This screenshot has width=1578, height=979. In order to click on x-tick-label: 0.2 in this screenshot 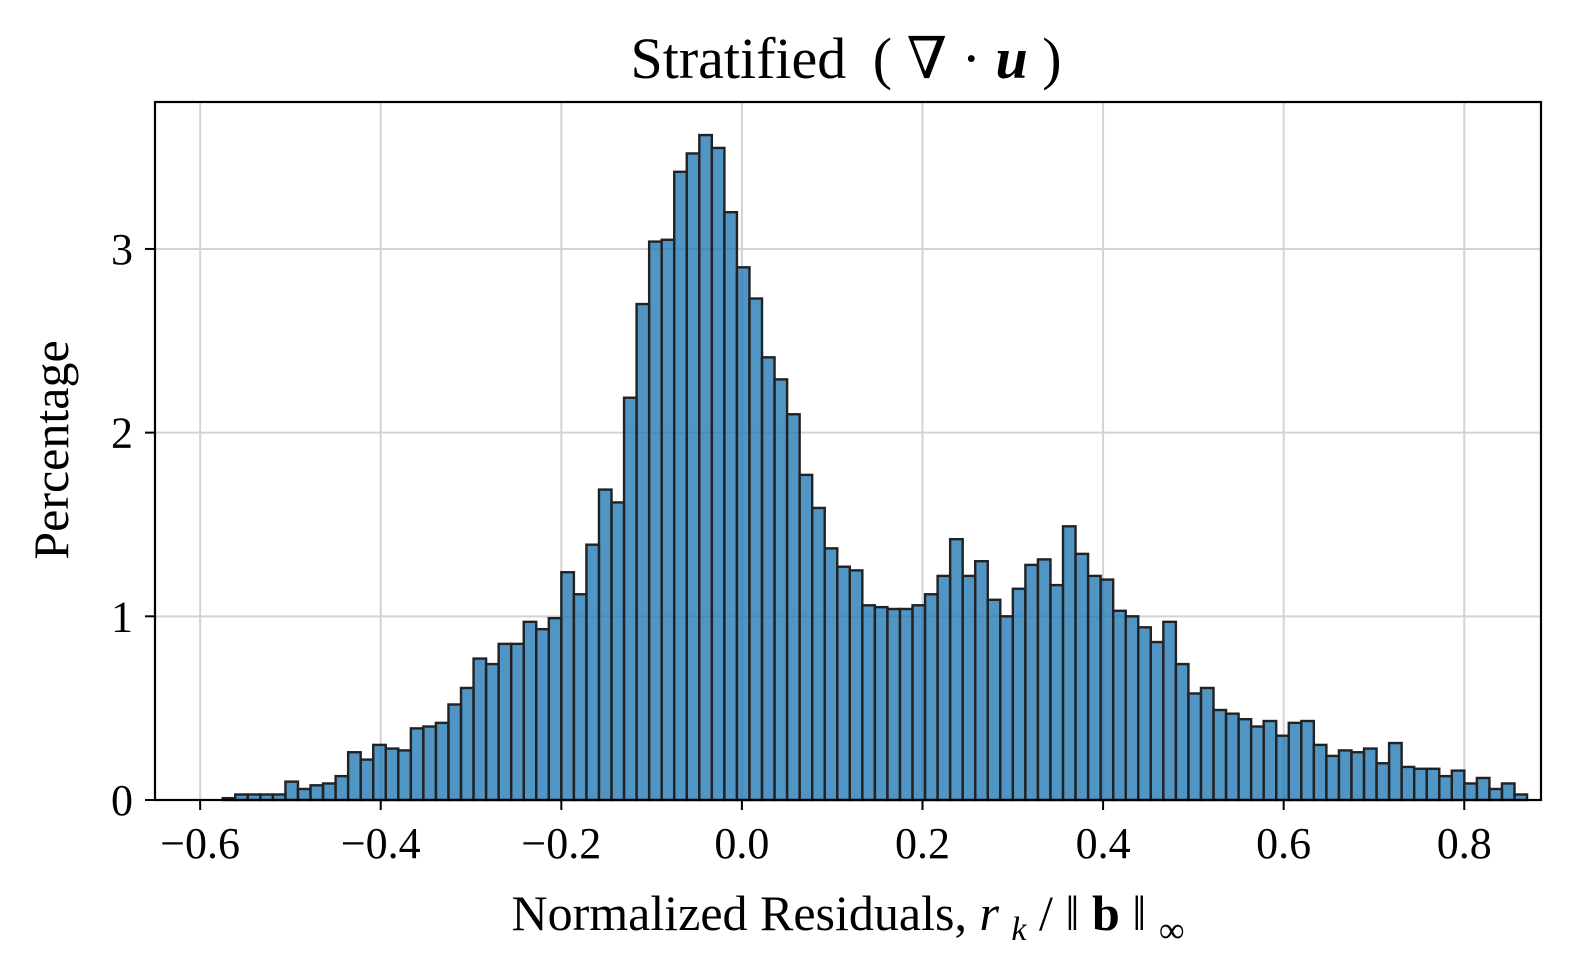, I will do `click(922, 843)`.